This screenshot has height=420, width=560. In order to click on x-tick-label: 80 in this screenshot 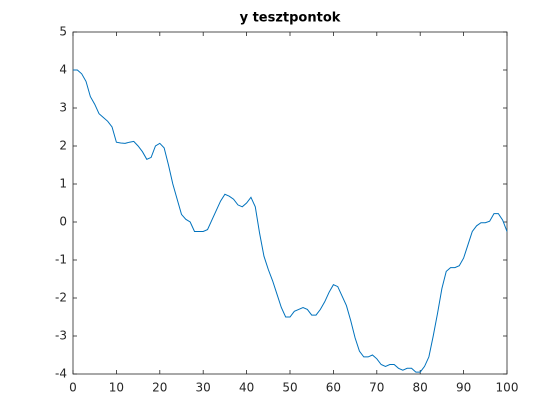, I will do `click(420, 388)`.